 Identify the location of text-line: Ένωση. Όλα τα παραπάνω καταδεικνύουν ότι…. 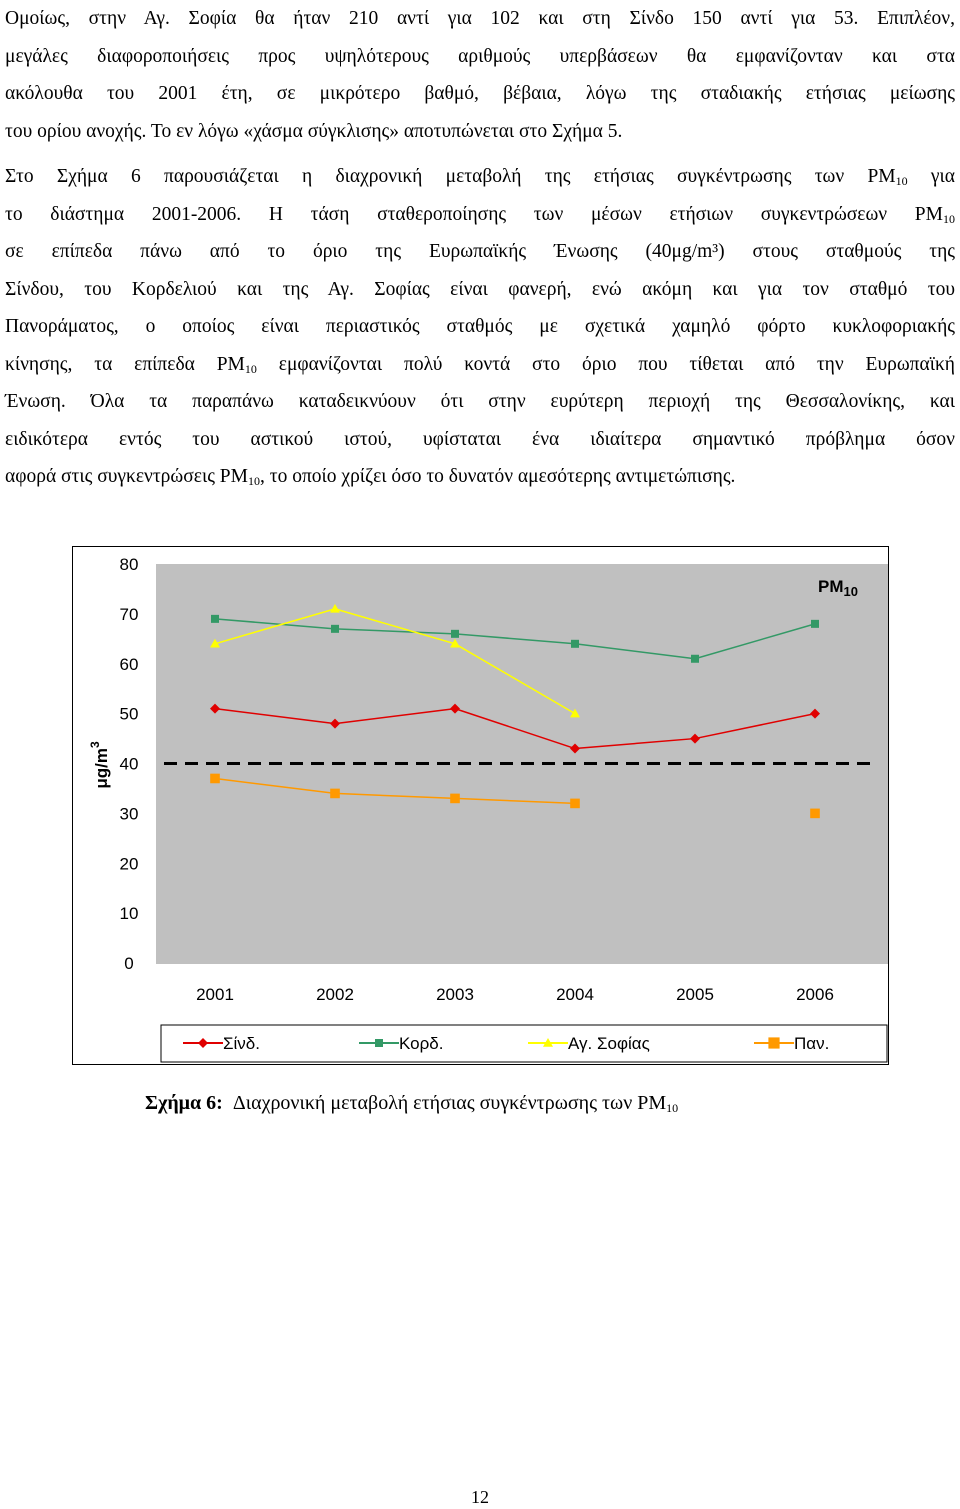
(480, 401).